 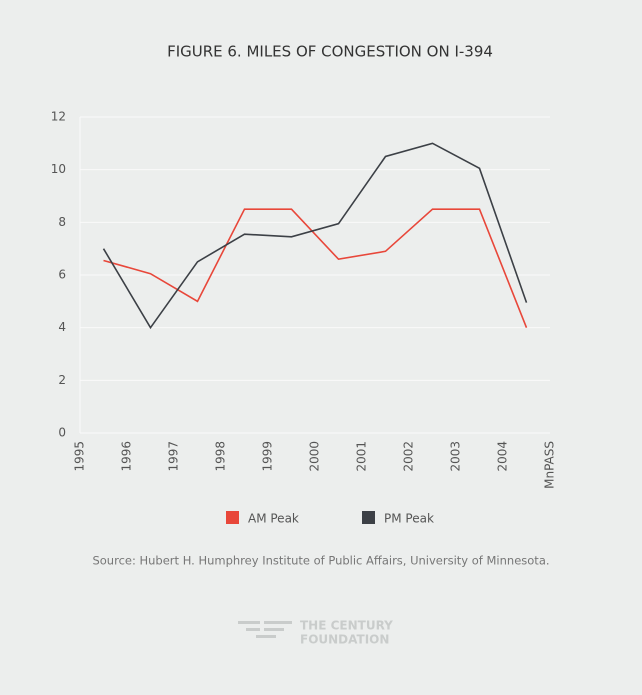 I want to click on y-tick-label: 4, so click(x=62, y=327).